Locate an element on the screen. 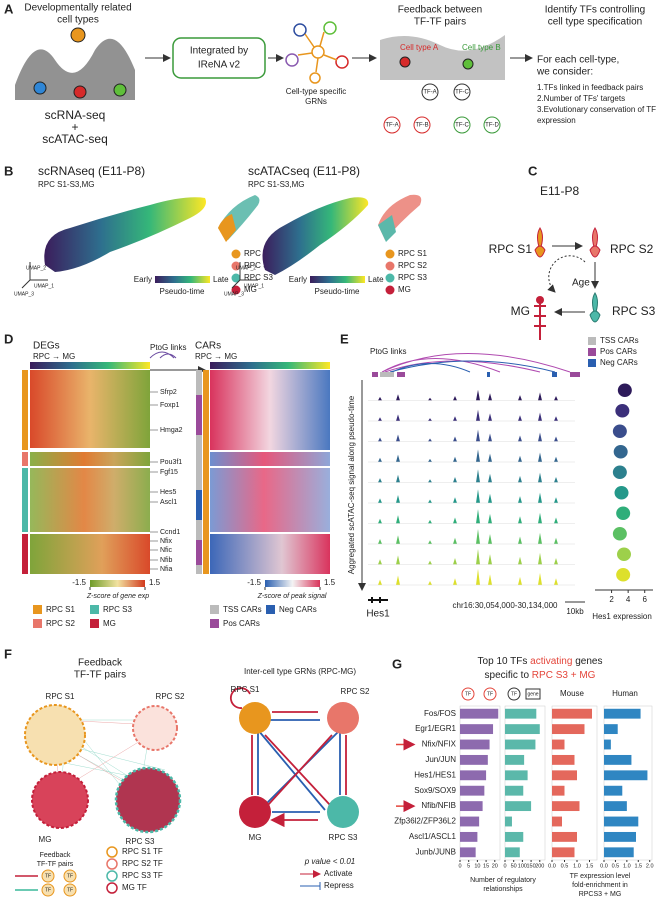  text: RPC S2 is located at coordinates (632, 249).